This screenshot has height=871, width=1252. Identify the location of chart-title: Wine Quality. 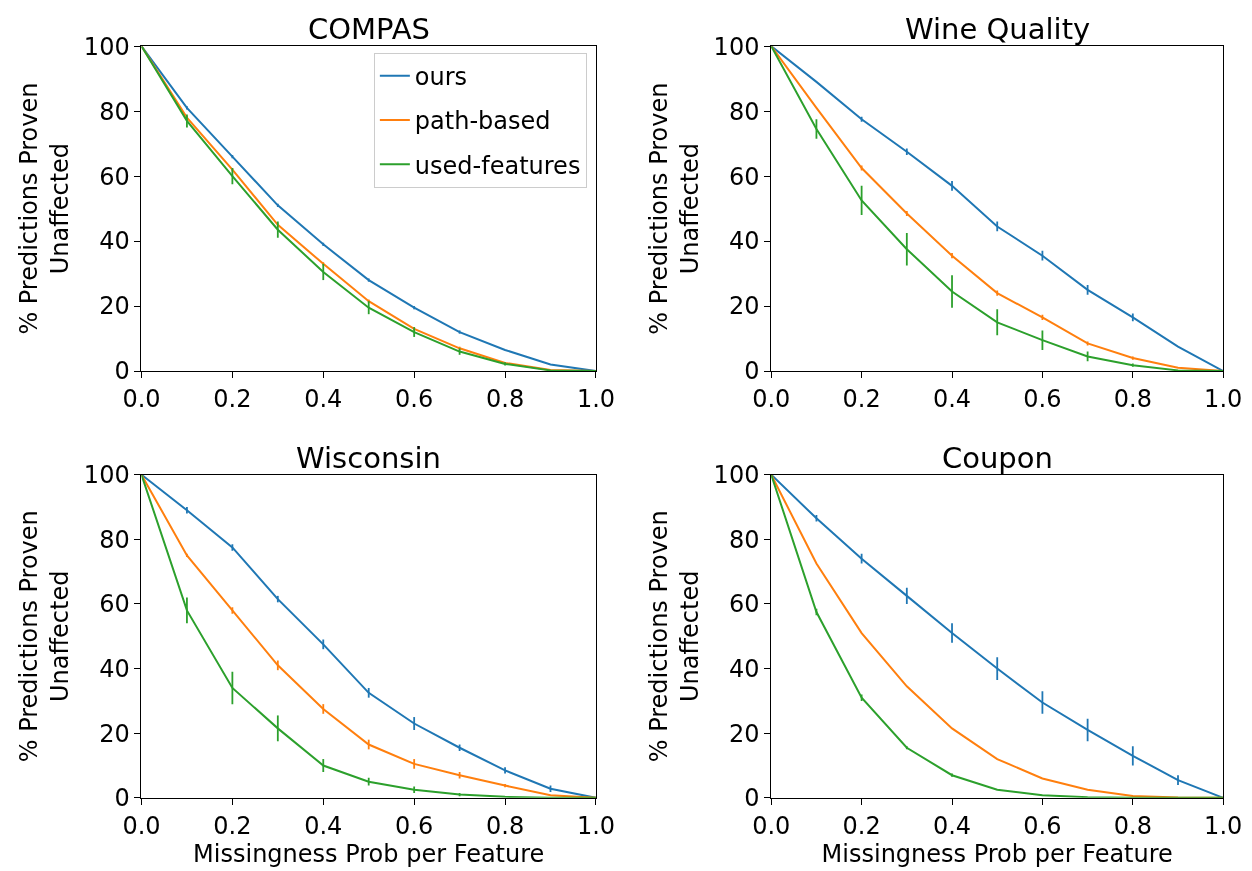
(998, 29).